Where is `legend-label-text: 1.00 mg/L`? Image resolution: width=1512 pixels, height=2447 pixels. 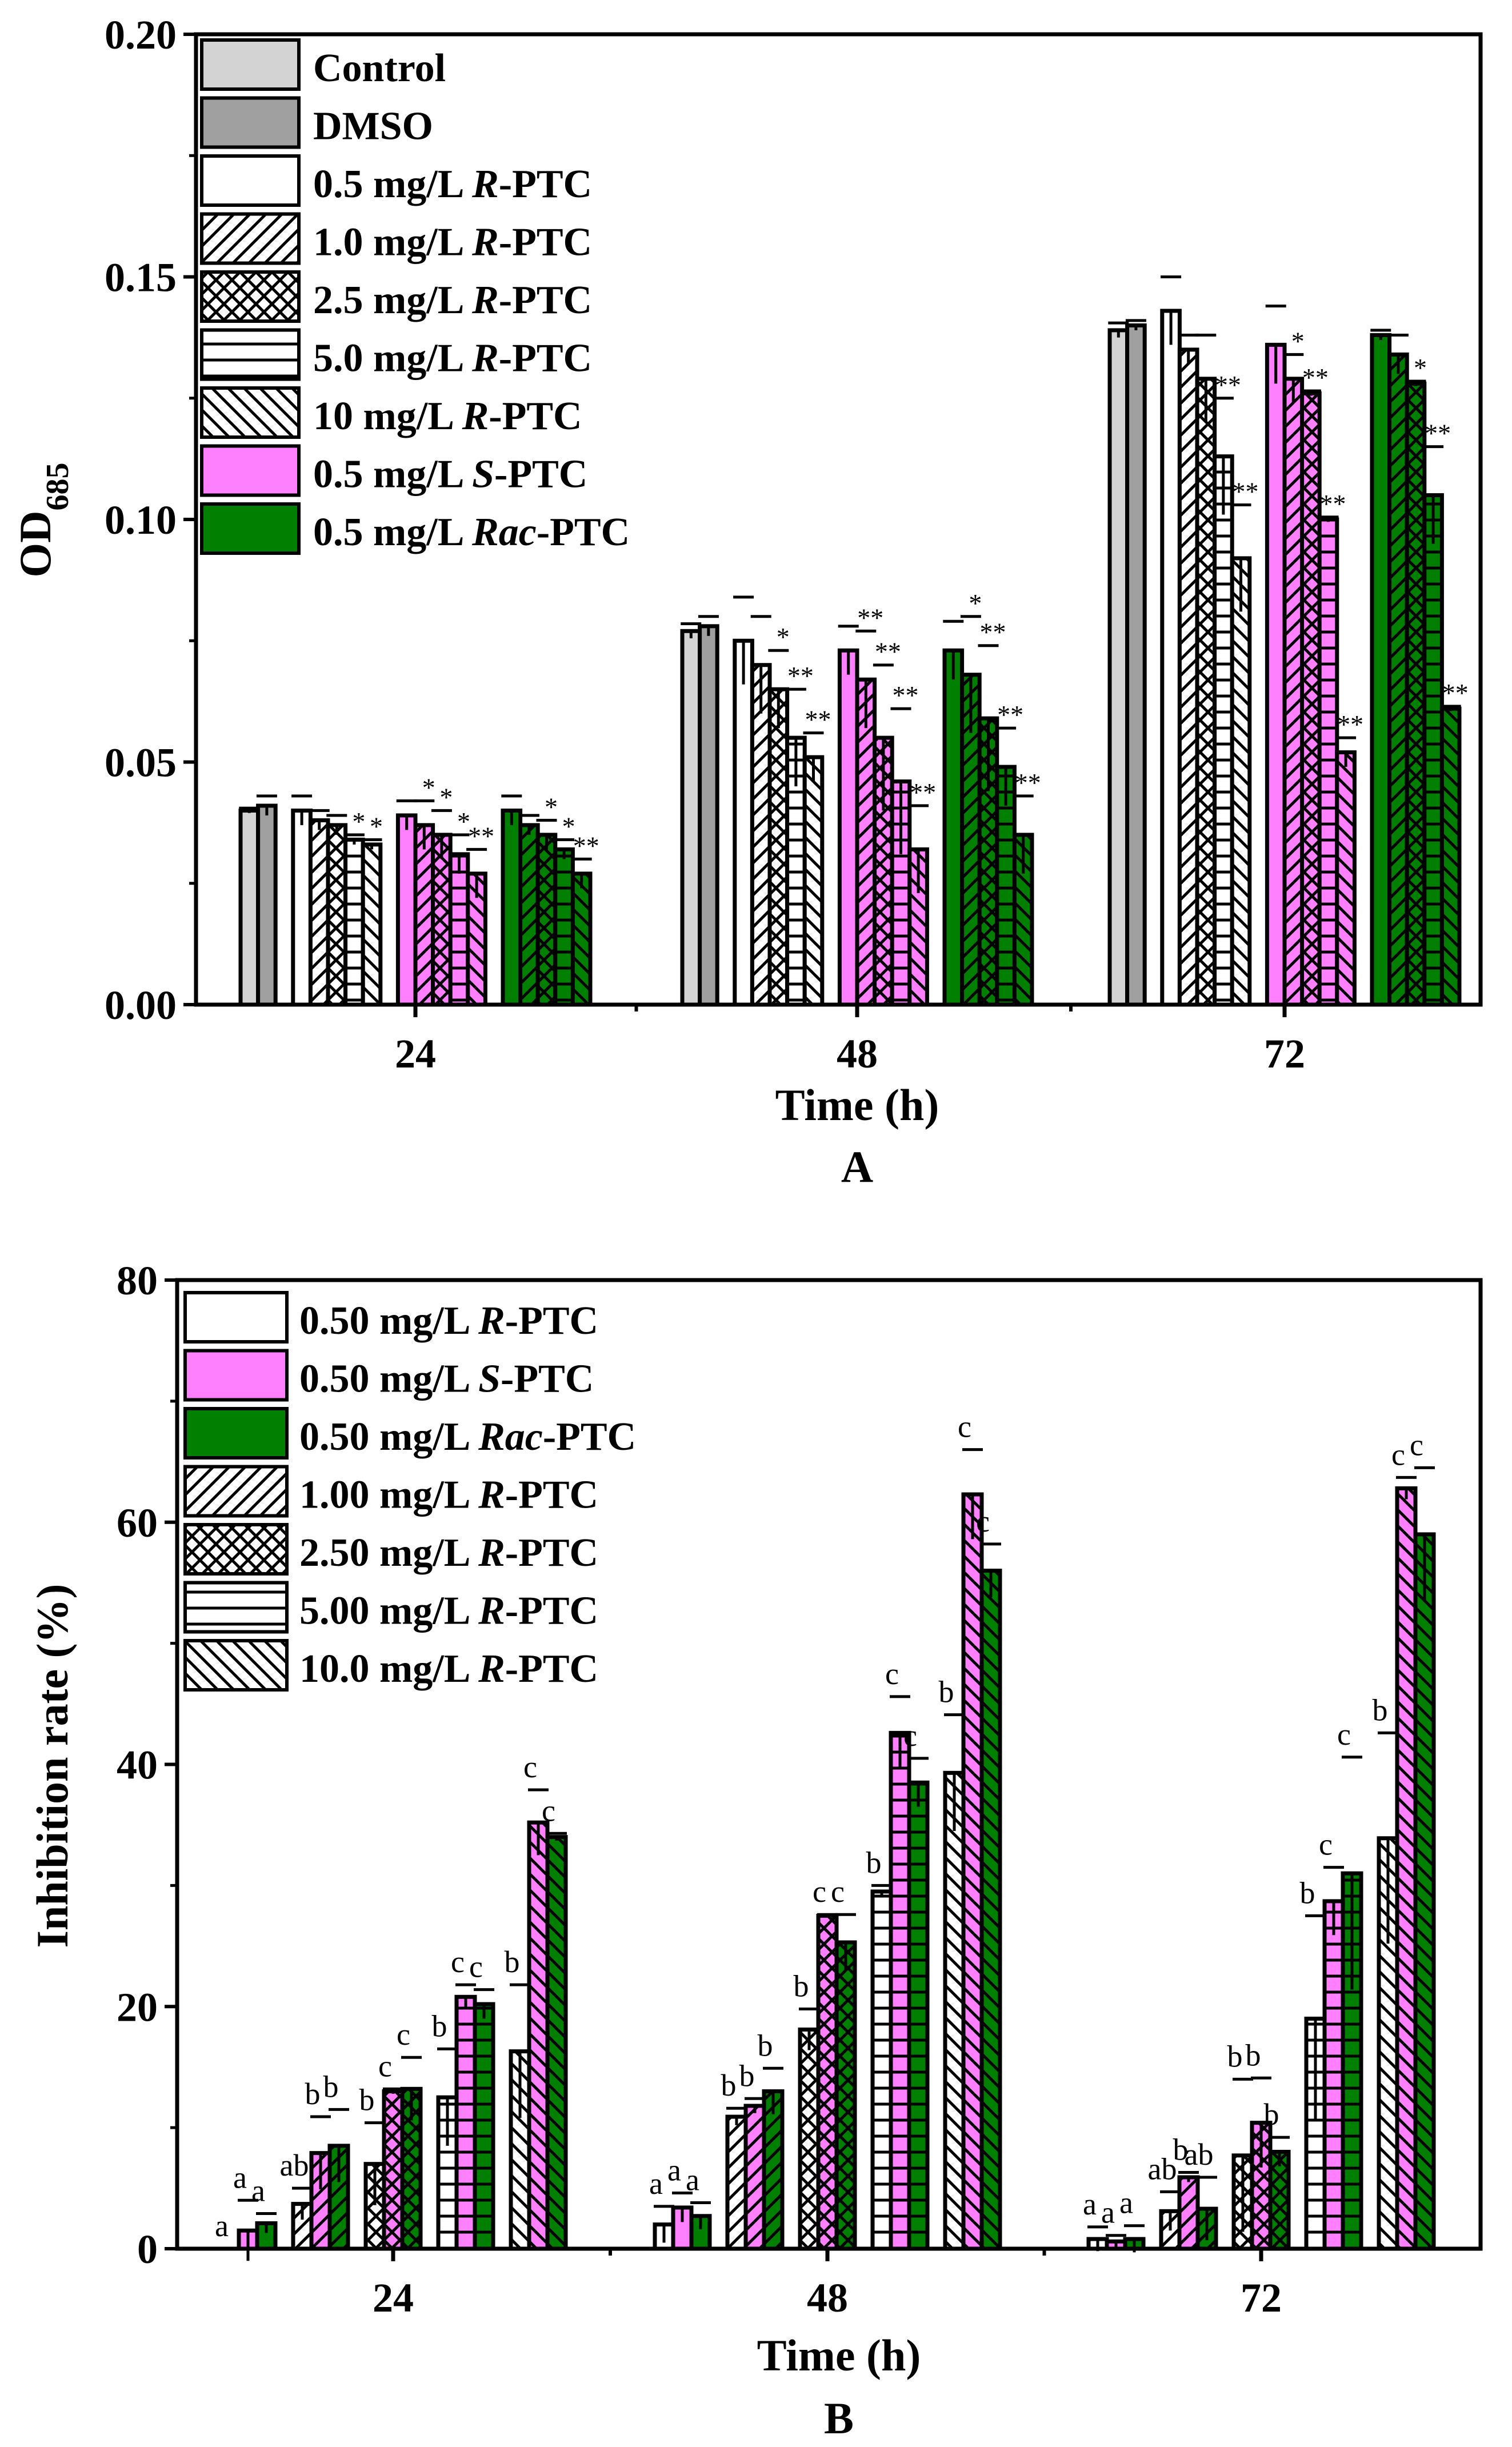
legend-label-text: 1.00 mg/L is located at coordinates (388, 1495).